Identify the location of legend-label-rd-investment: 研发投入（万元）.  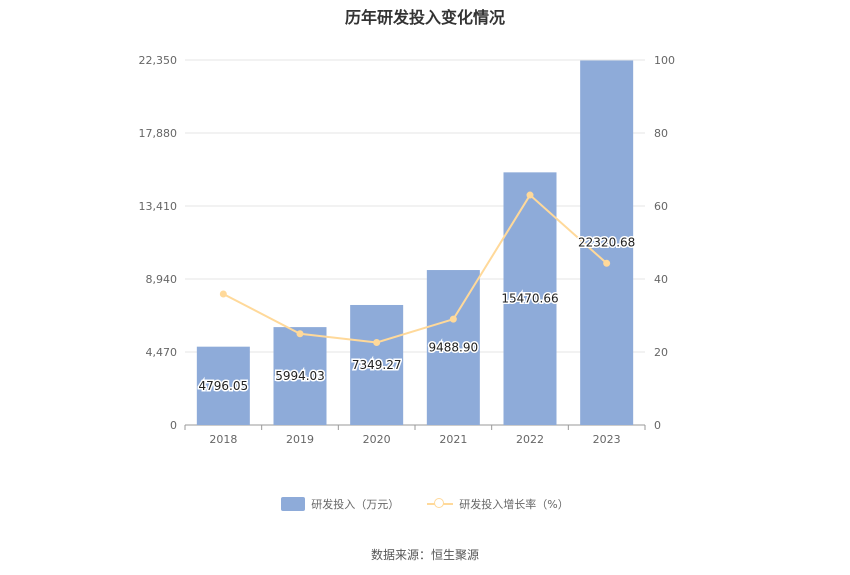
(355, 504).